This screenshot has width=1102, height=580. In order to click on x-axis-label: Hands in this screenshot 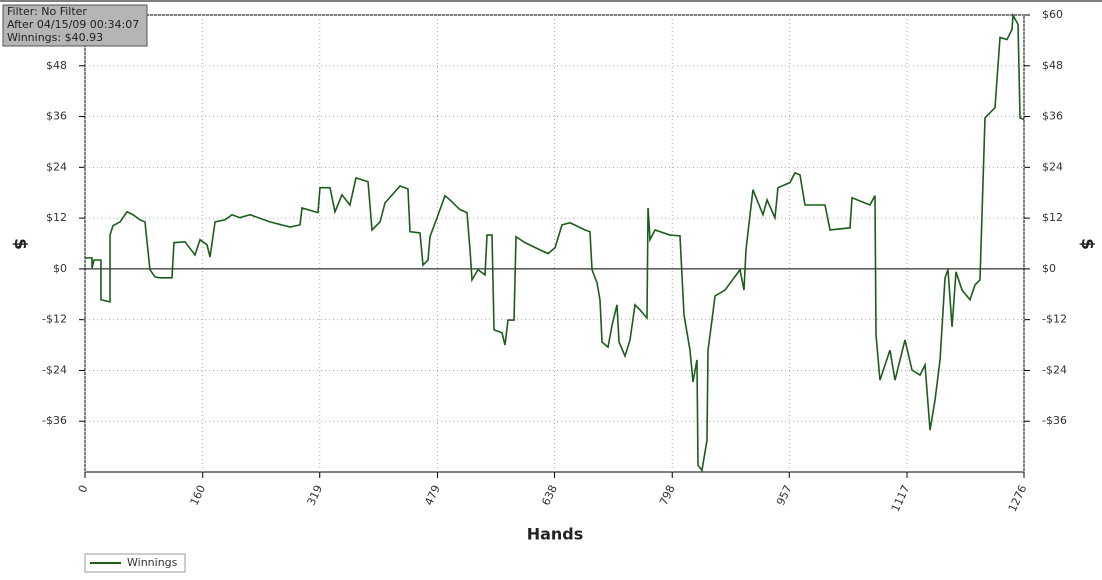, I will do `click(555, 534)`.